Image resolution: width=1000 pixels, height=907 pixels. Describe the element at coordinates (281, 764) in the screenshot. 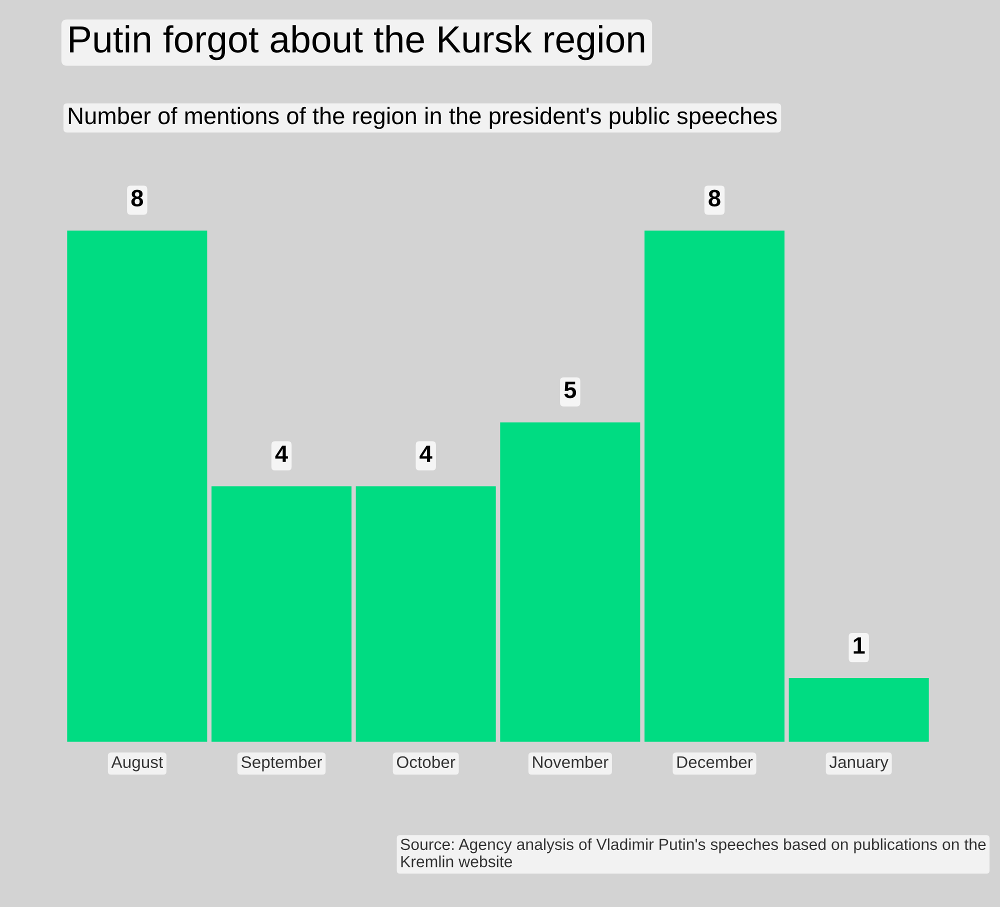

I see `x-tick-label: September` at that location.